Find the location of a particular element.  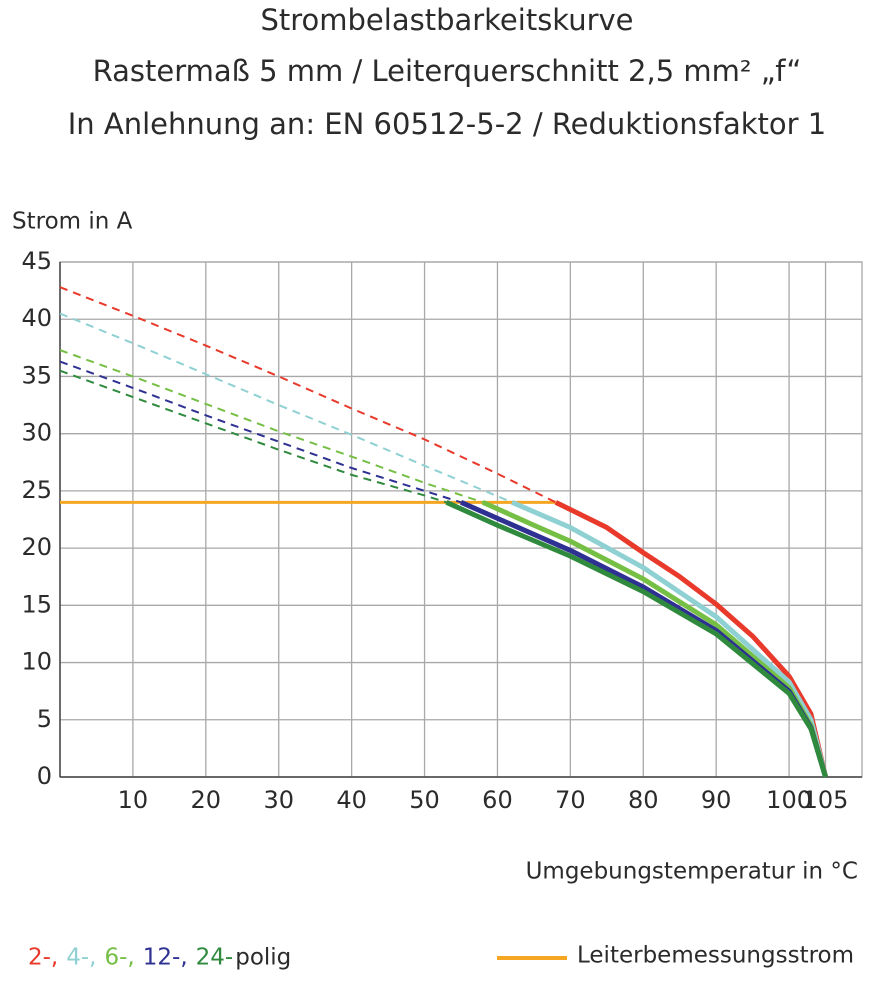

y-axis-label: Strom in A is located at coordinates (72, 222).